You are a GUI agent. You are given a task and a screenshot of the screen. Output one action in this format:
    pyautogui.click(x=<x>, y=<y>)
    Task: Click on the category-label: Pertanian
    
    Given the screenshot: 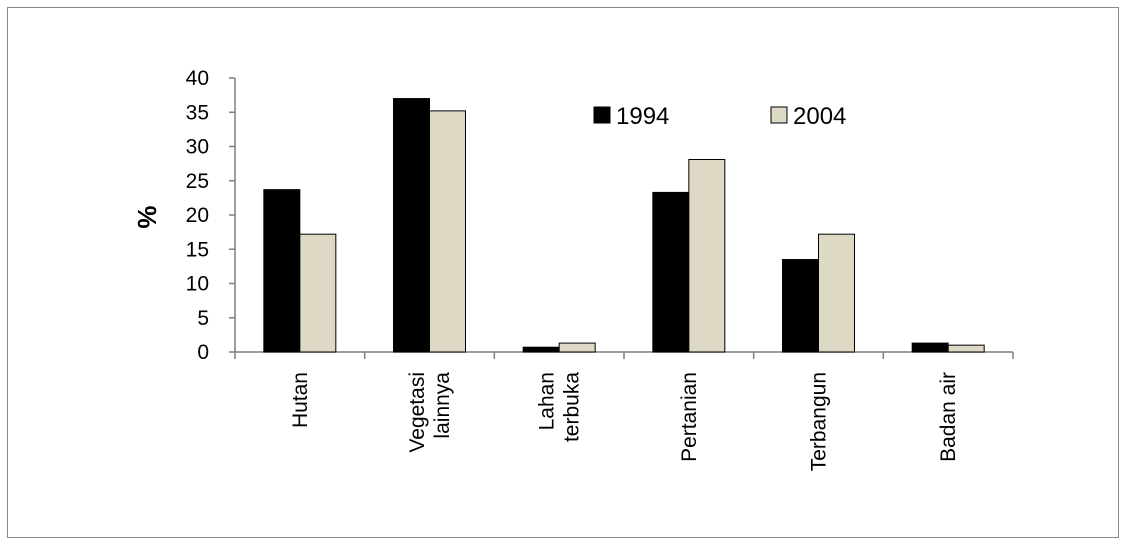 What is the action you would take?
    pyautogui.click(x=689, y=417)
    